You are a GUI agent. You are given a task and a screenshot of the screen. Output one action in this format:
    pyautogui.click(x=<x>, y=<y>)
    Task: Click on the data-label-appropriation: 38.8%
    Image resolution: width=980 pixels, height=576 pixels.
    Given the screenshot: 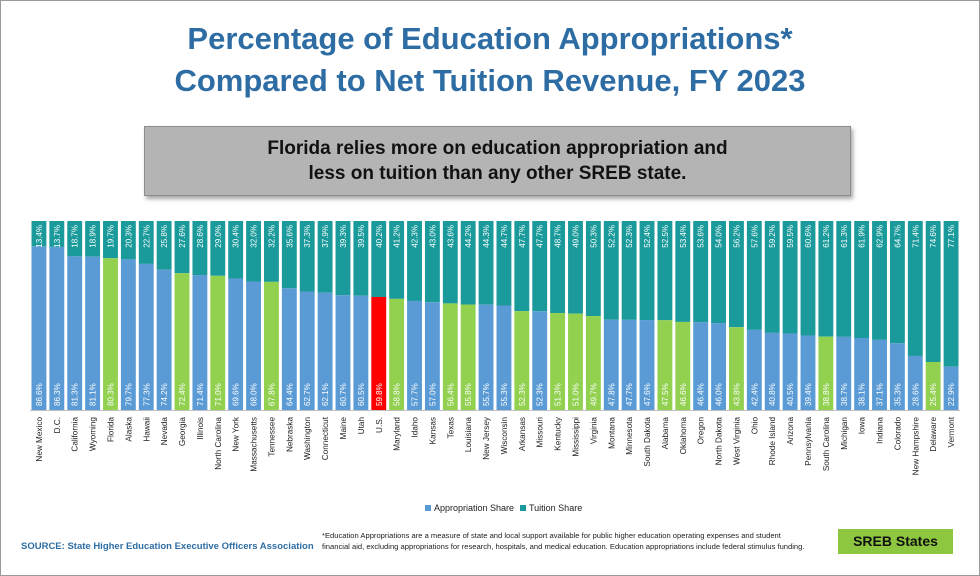 What is the action you would take?
    pyautogui.click(x=826, y=394)
    